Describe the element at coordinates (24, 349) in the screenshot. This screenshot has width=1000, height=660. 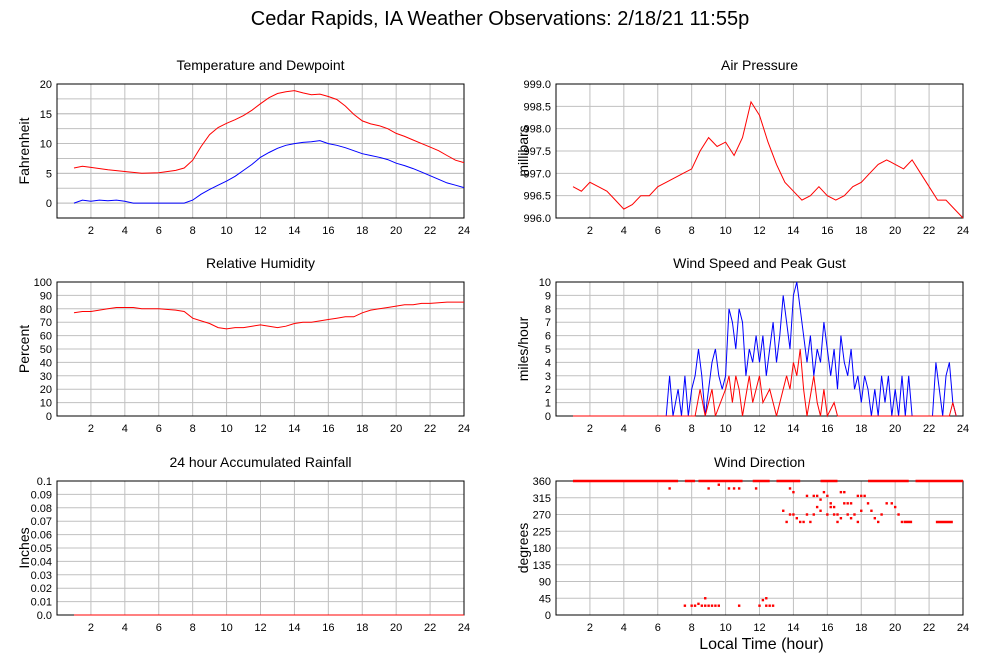
I see `y-axis-label: Percent` at that location.